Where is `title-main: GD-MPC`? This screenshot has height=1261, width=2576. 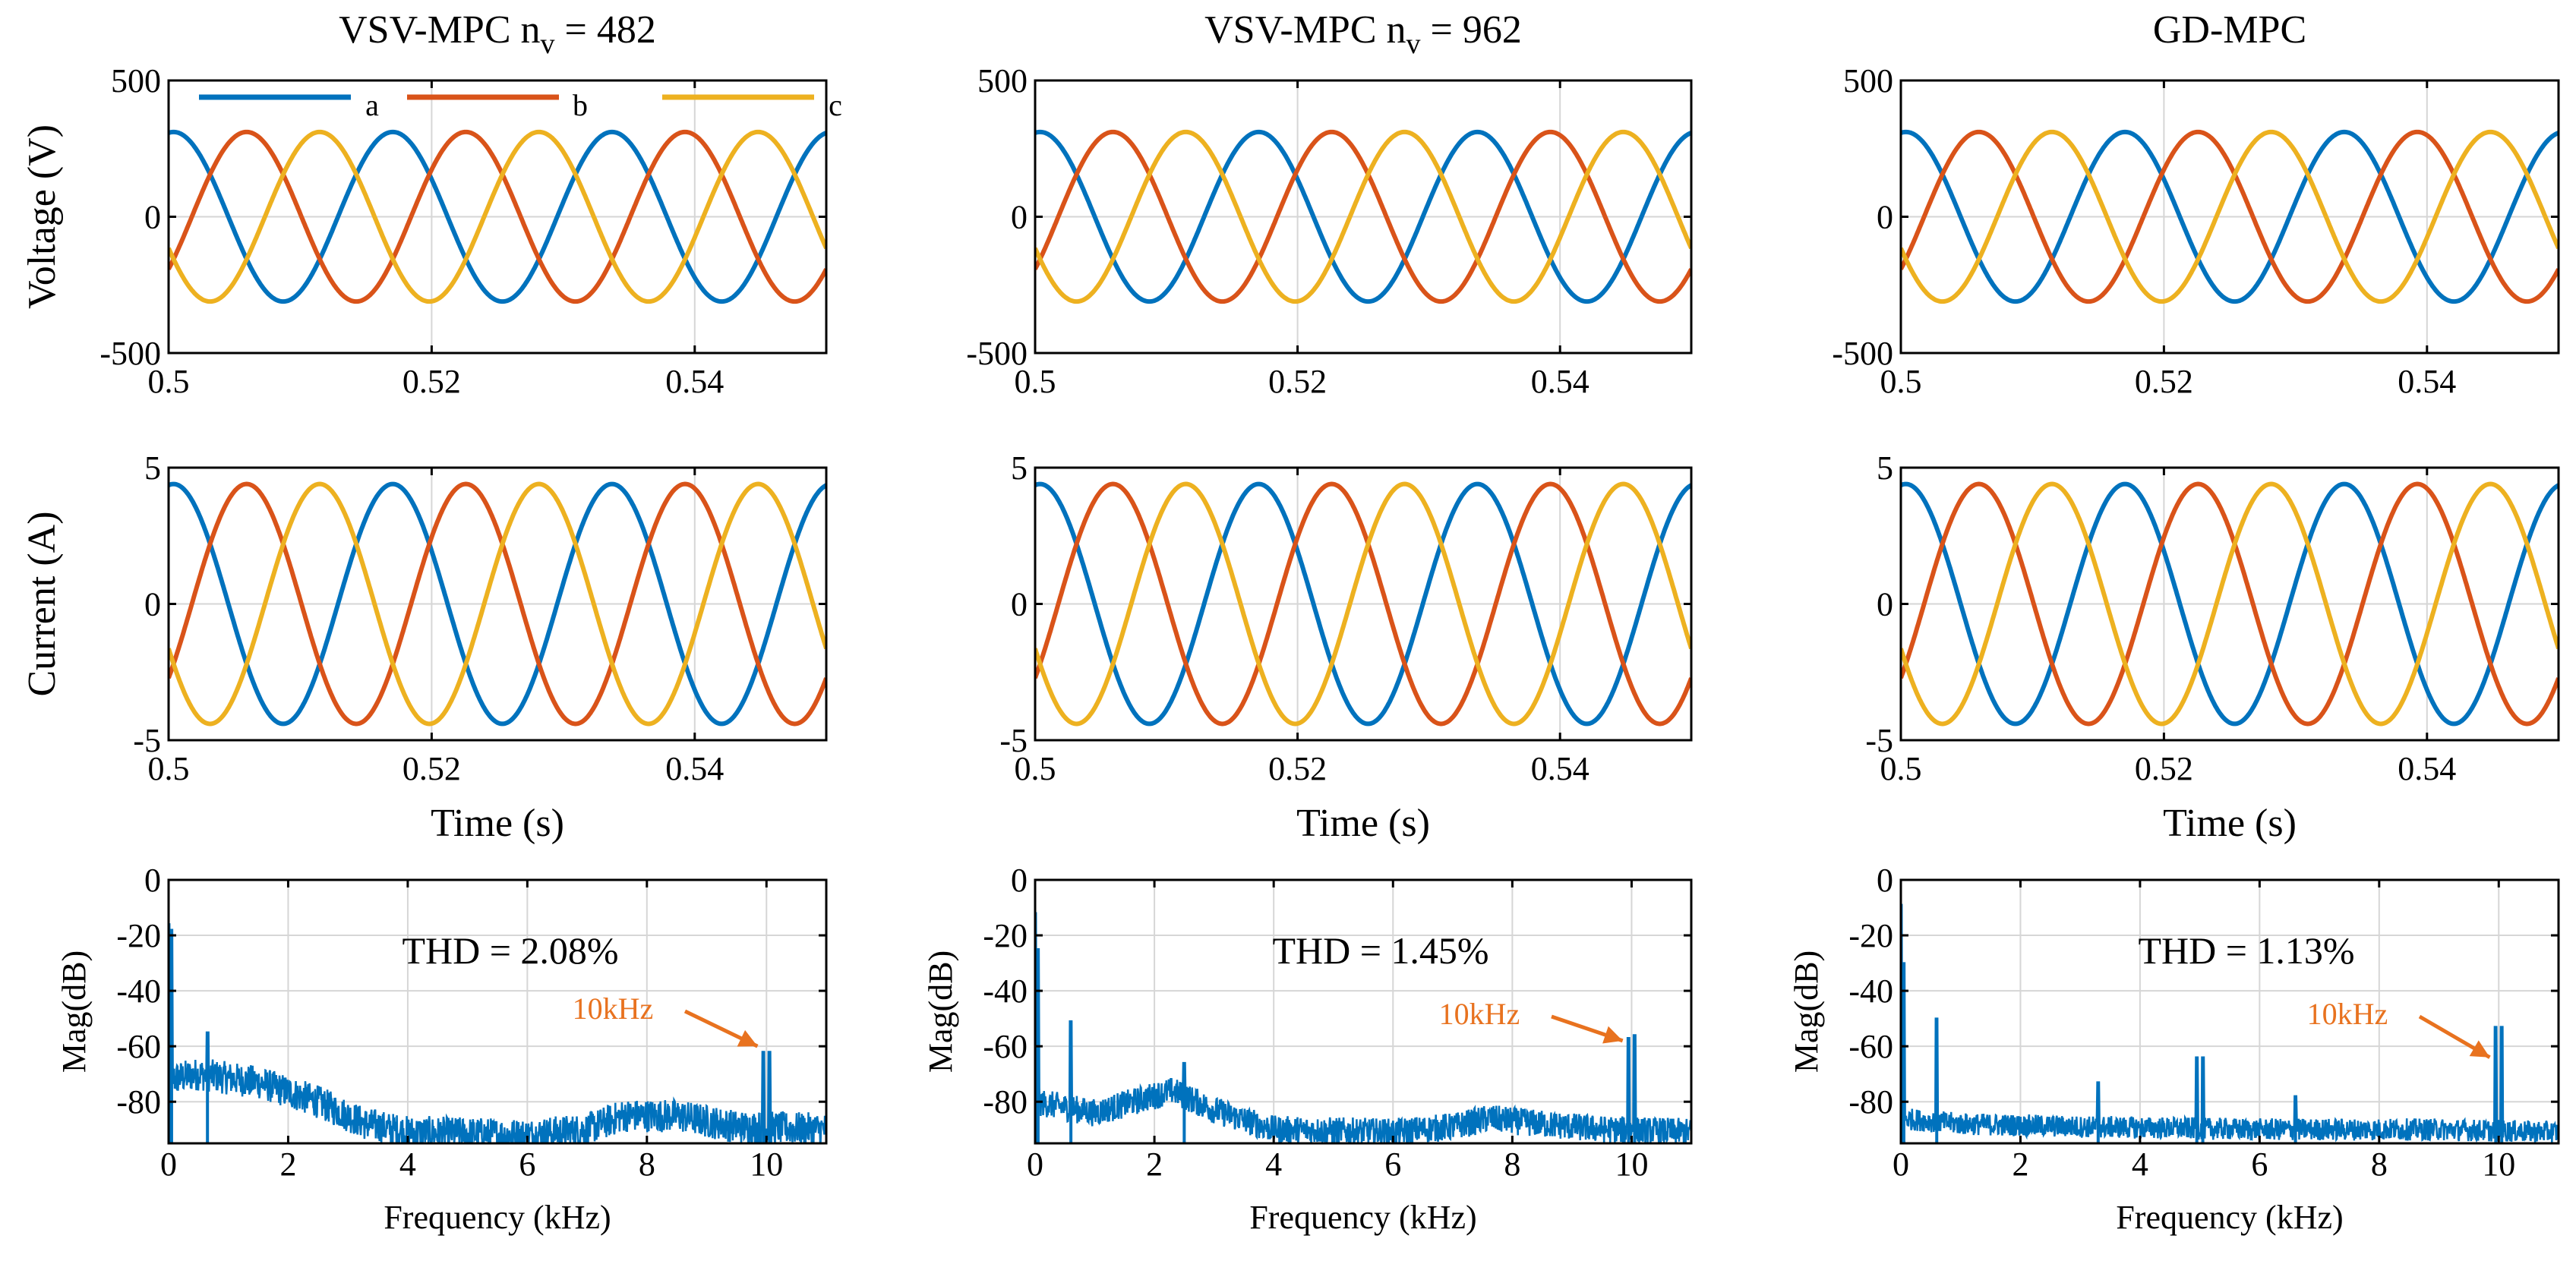
title-main: GD-MPC is located at coordinates (2229, 30).